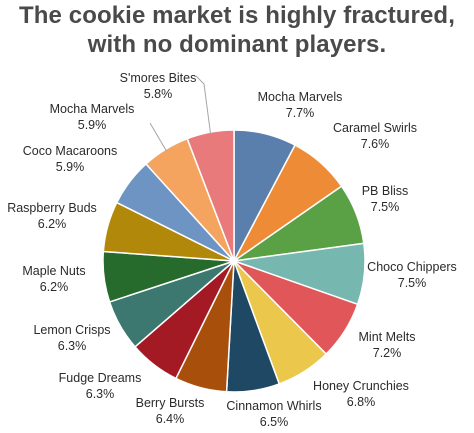 Image resolution: width=474 pixels, height=433 pixels. What do you see at coordinates (375, 144) in the screenshot?
I see `slice-value-label: 7.6%` at bounding box center [375, 144].